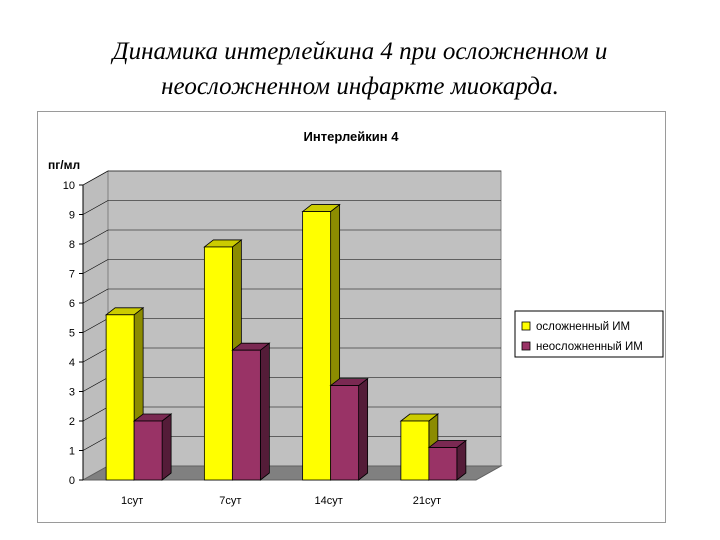 The height and width of the screenshot is (540, 720). Describe the element at coordinates (352, 136) in the screenshot. I see `chart-title: Интерлейкин 4` at that location.